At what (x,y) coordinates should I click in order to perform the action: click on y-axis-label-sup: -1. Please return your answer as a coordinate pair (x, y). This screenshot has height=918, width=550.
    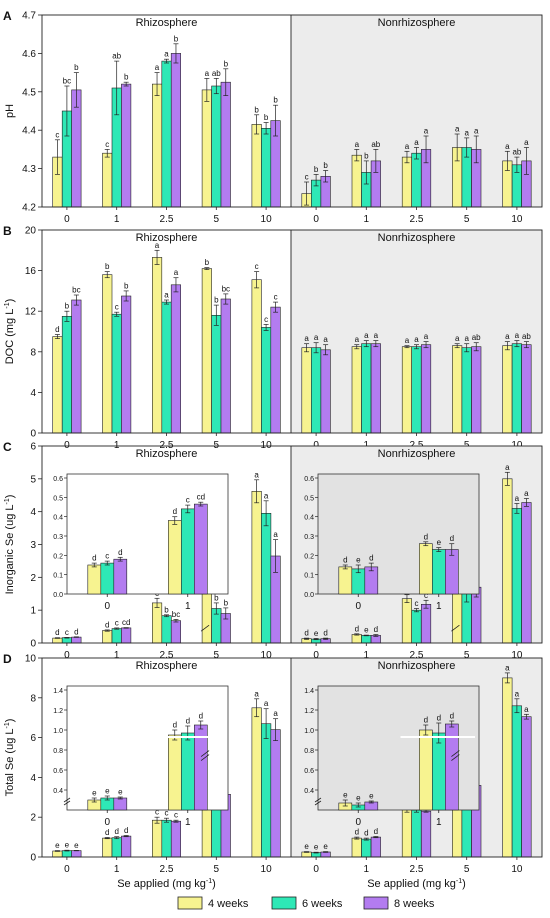
    Looking at the image, I should click on (7, 725).